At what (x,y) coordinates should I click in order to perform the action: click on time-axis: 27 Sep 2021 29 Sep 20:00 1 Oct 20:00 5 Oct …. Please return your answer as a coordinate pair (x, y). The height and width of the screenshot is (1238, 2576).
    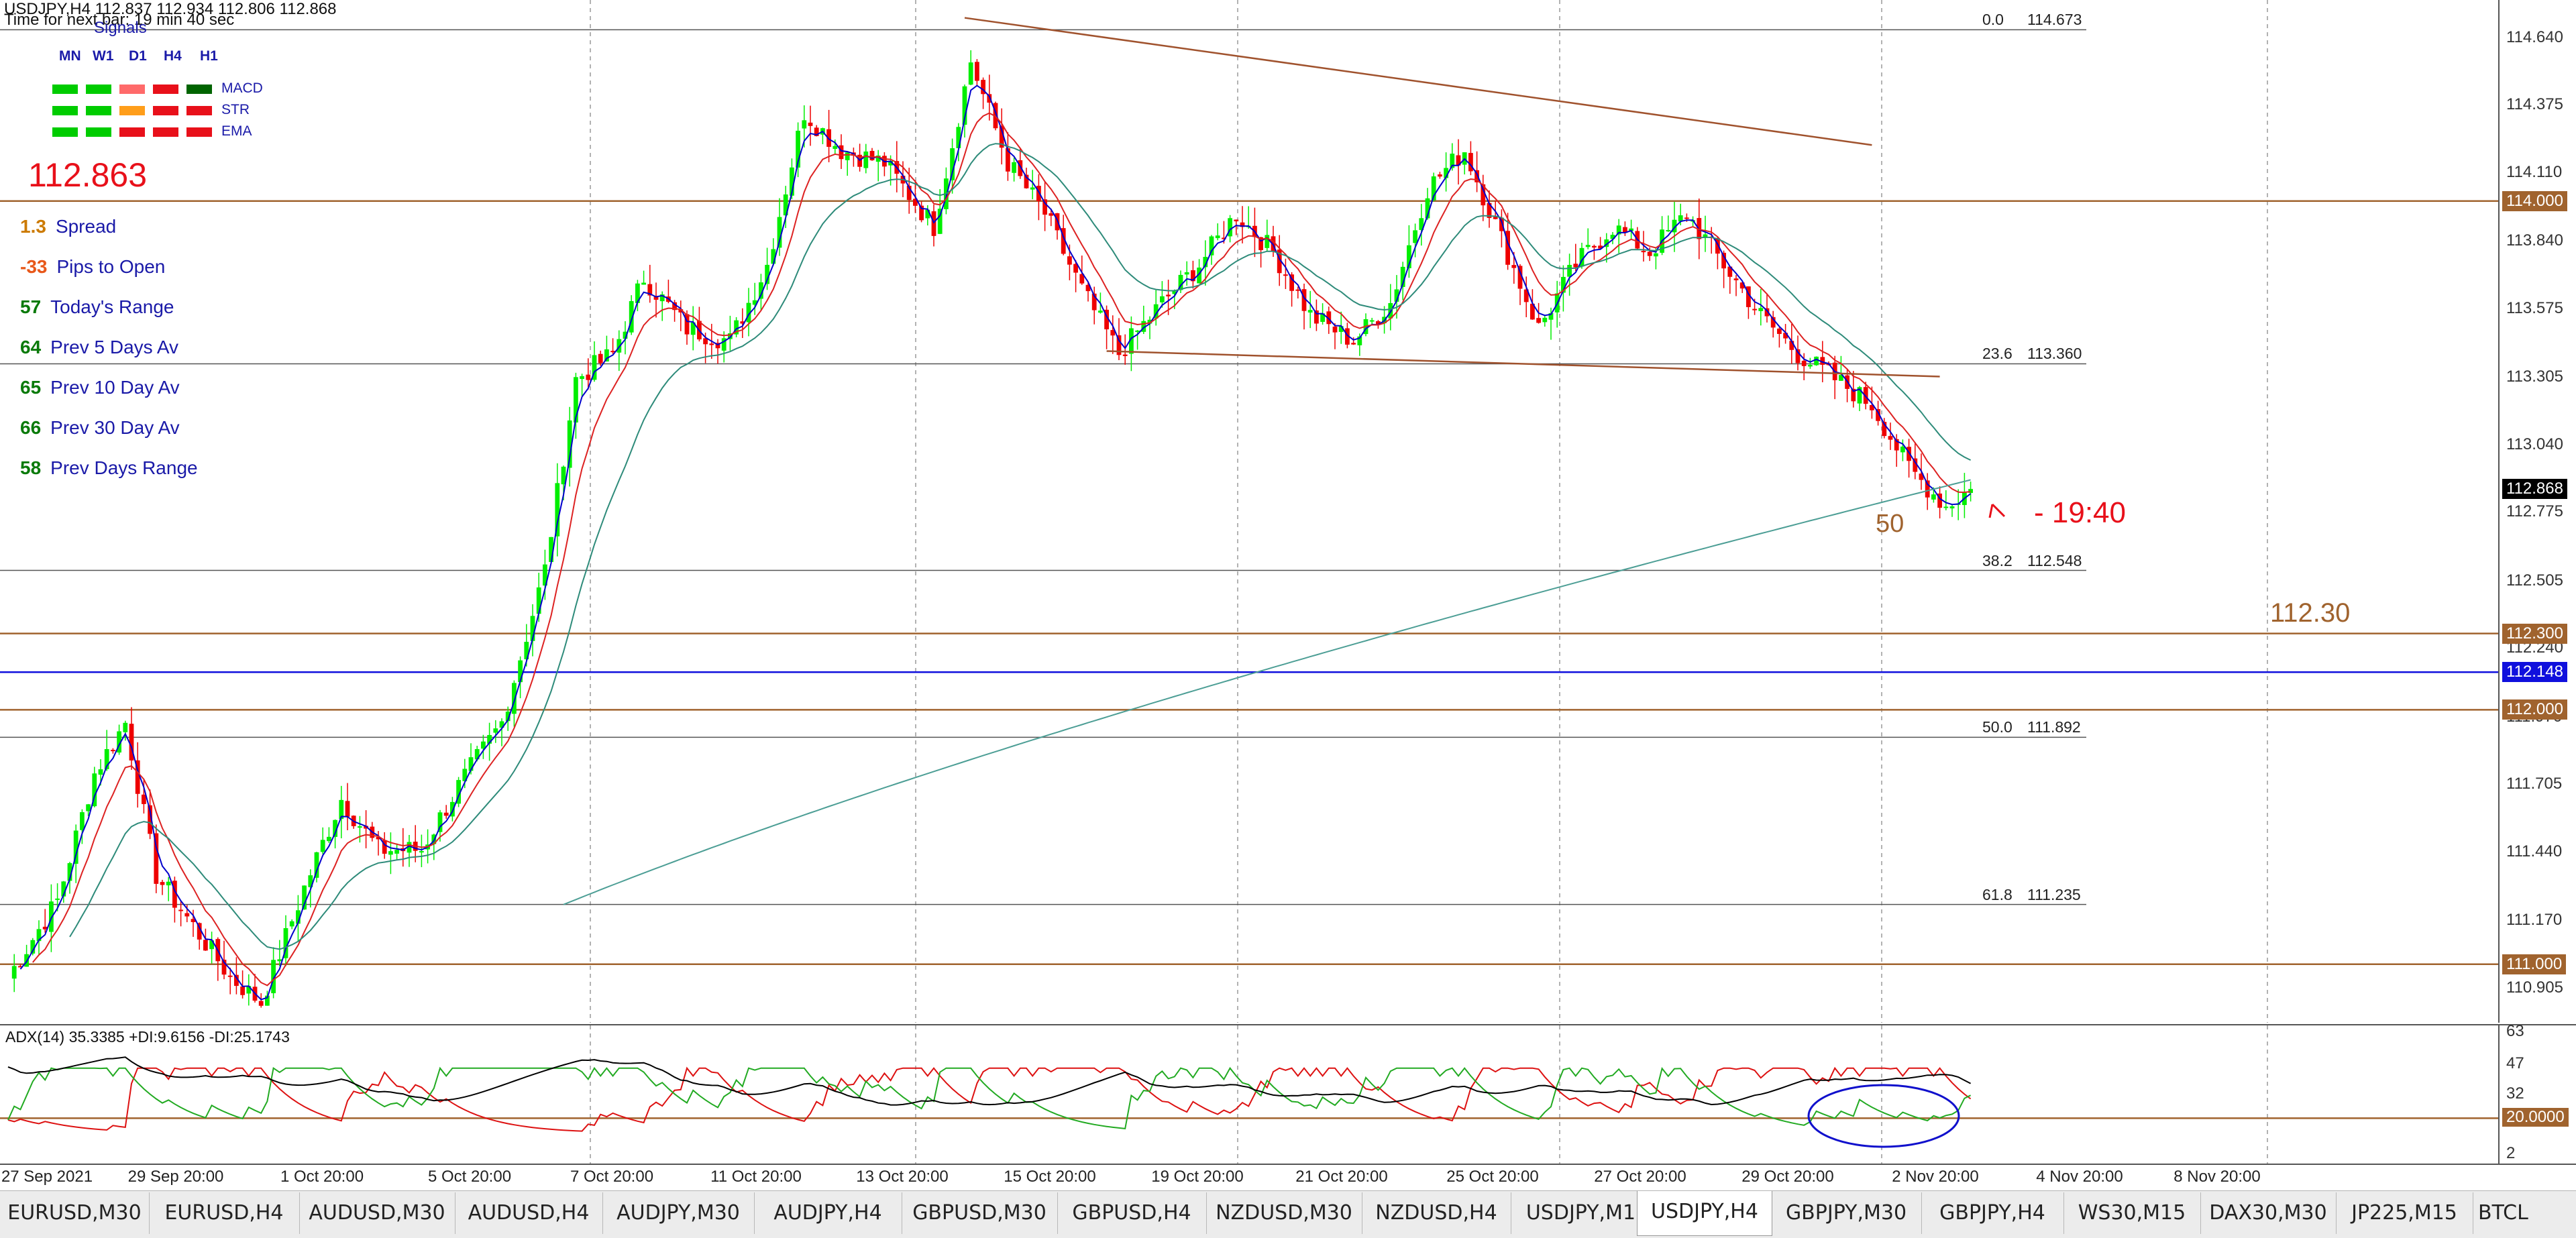
    Looking at the image, I should click on (1288, 1178).